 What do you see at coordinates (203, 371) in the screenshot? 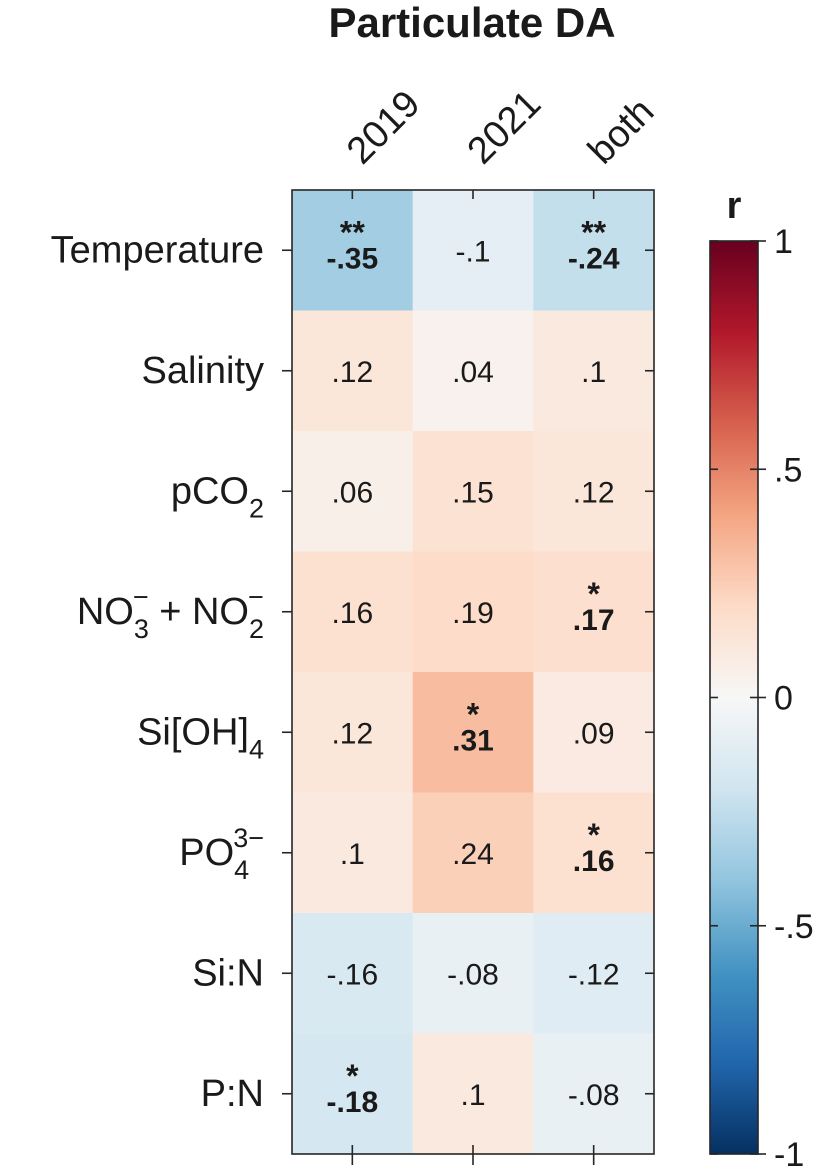
I see `row-label-salinity: Salinity` at bounding box center [203, 371].